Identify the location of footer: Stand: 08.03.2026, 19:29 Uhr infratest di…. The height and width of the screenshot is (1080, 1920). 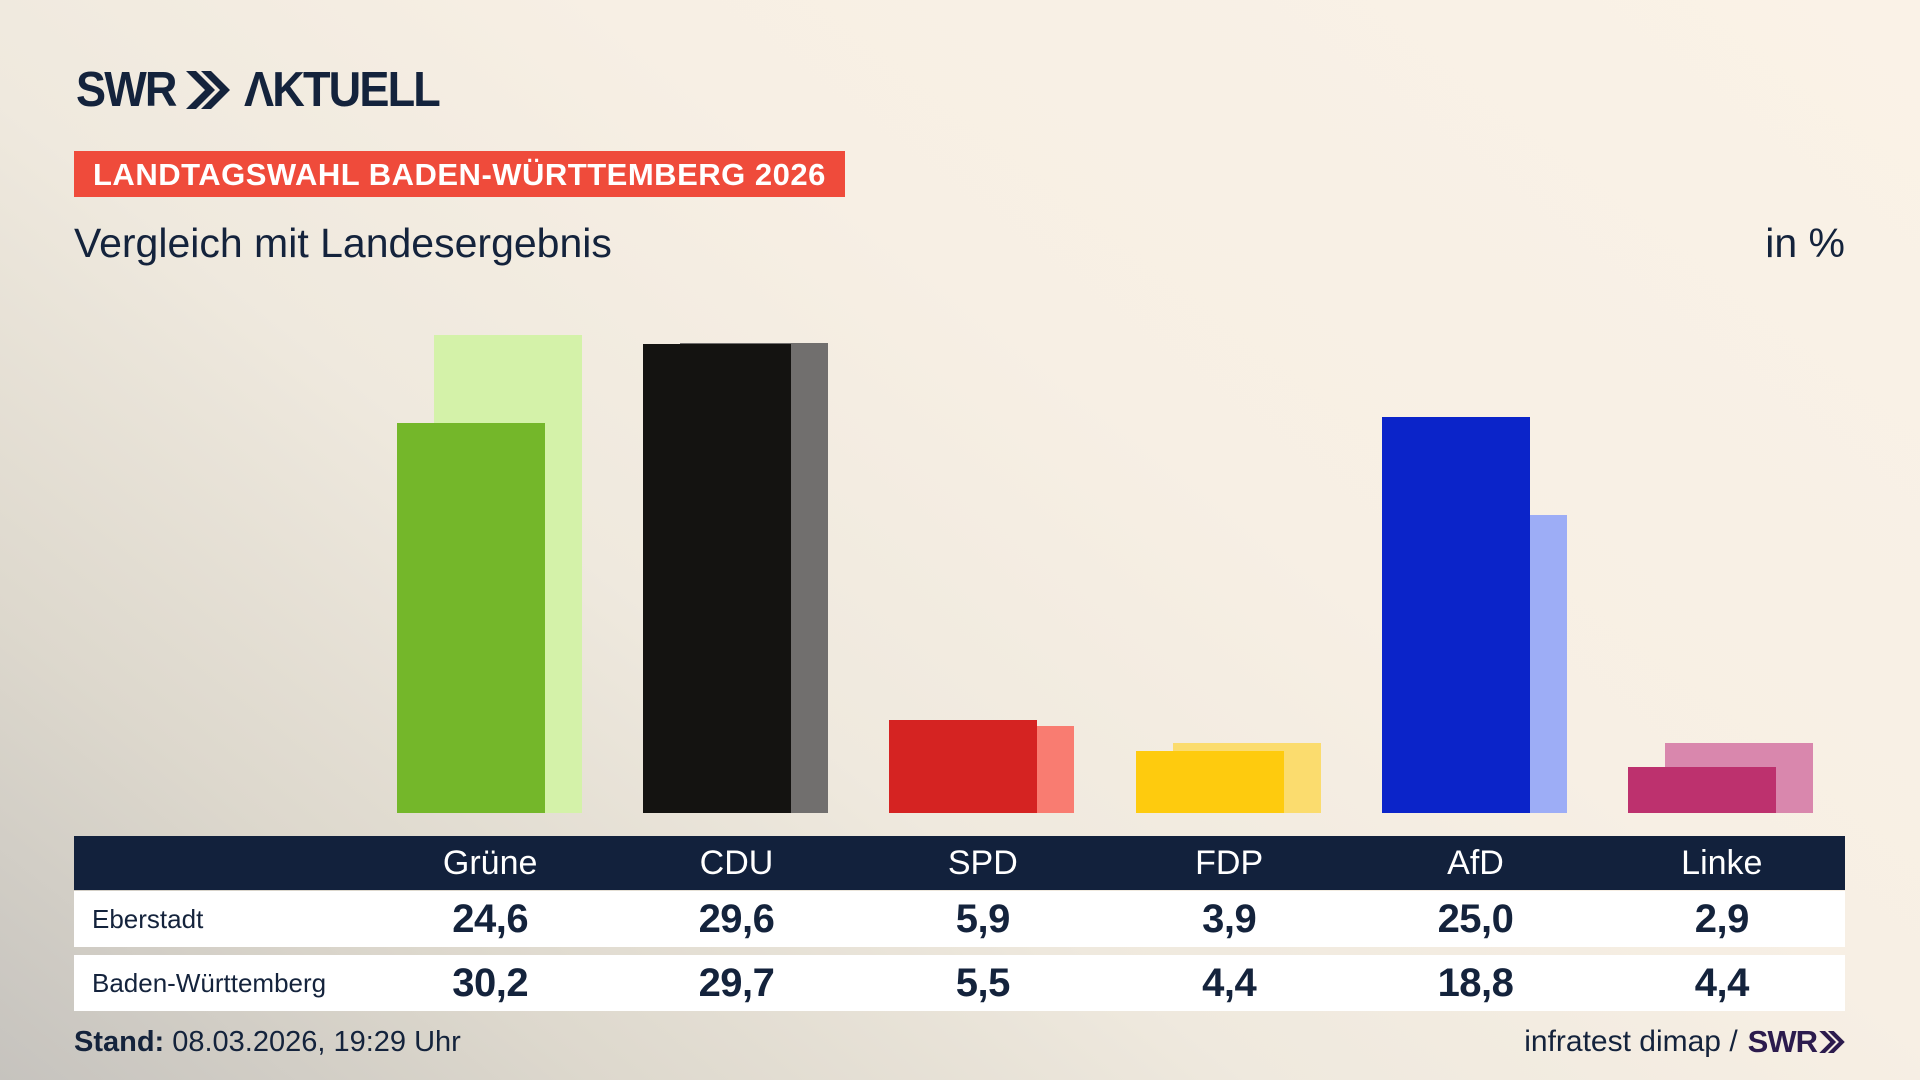
(959, 1042).